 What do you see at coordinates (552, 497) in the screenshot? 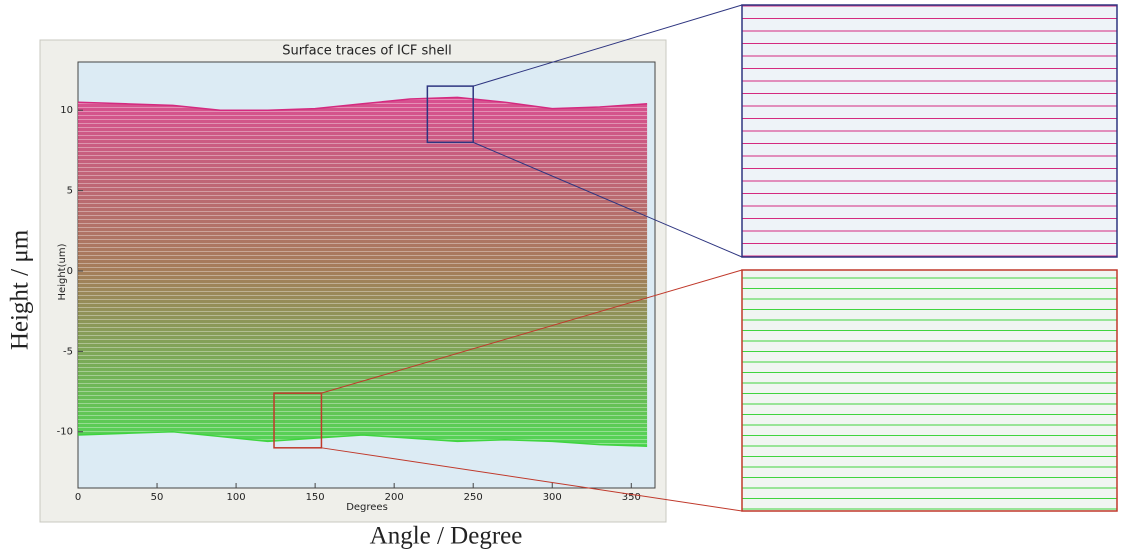
I see `x-tick-label: 300` at bounding box center [552, 497].